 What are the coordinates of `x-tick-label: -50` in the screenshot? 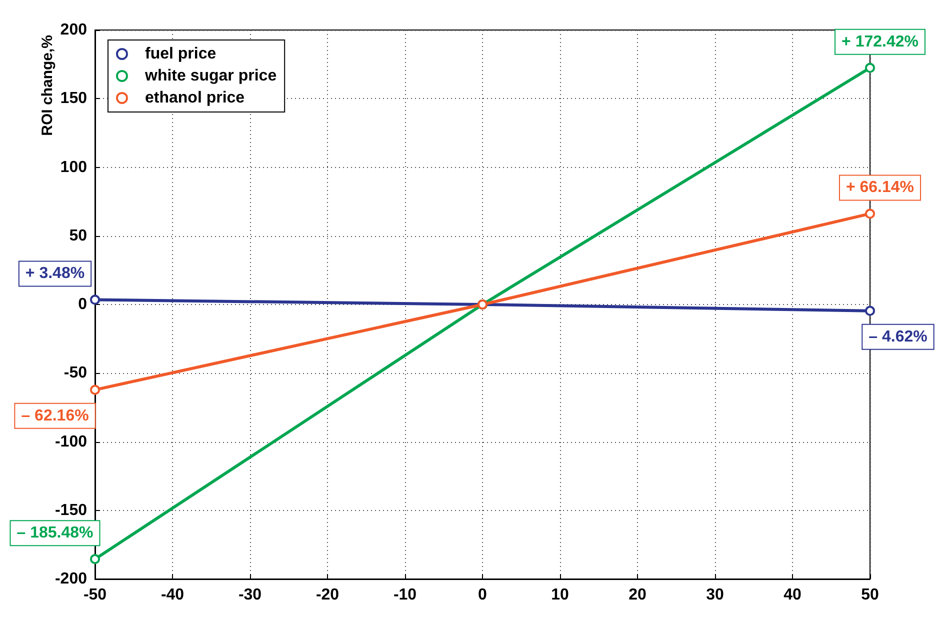 It's located at (95, 595).